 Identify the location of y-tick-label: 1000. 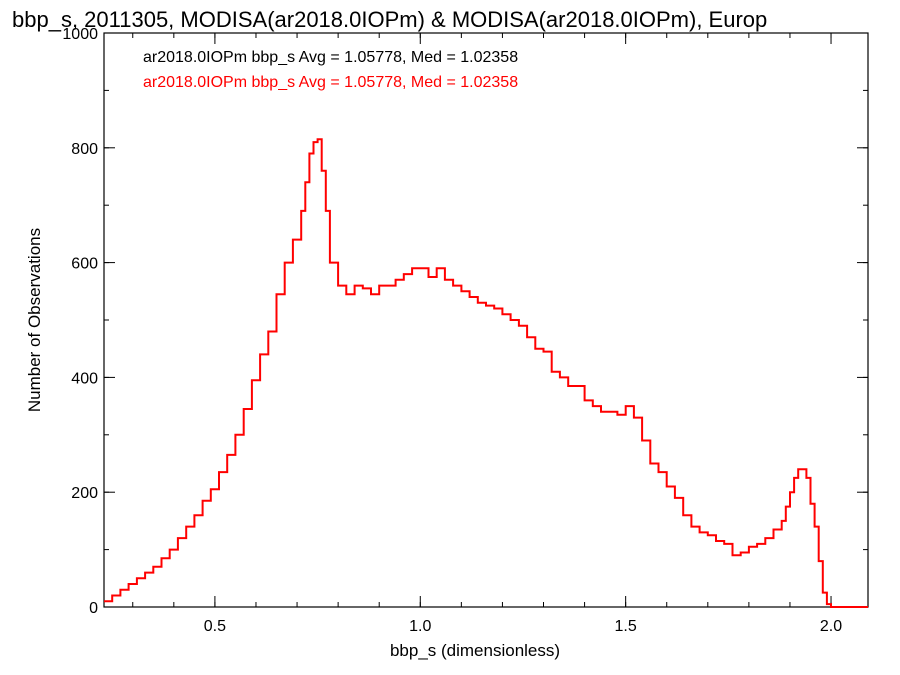
(80, 34).